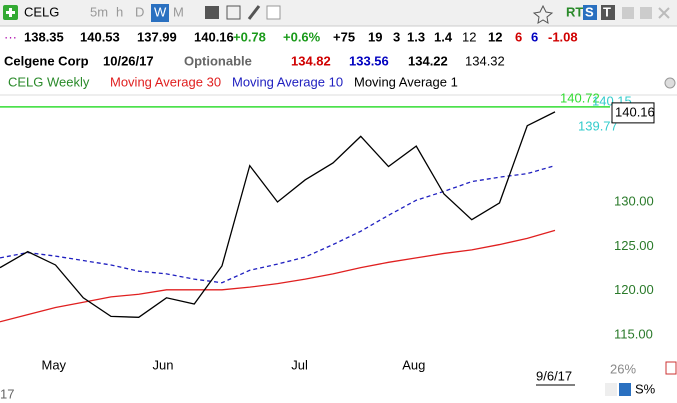 Image resolution: width=677 pixels, height=403 pixels. What do you see at coordinates (670, 83) in the screenshot?
I see `settings-icon` at bounding box center [670, 83].